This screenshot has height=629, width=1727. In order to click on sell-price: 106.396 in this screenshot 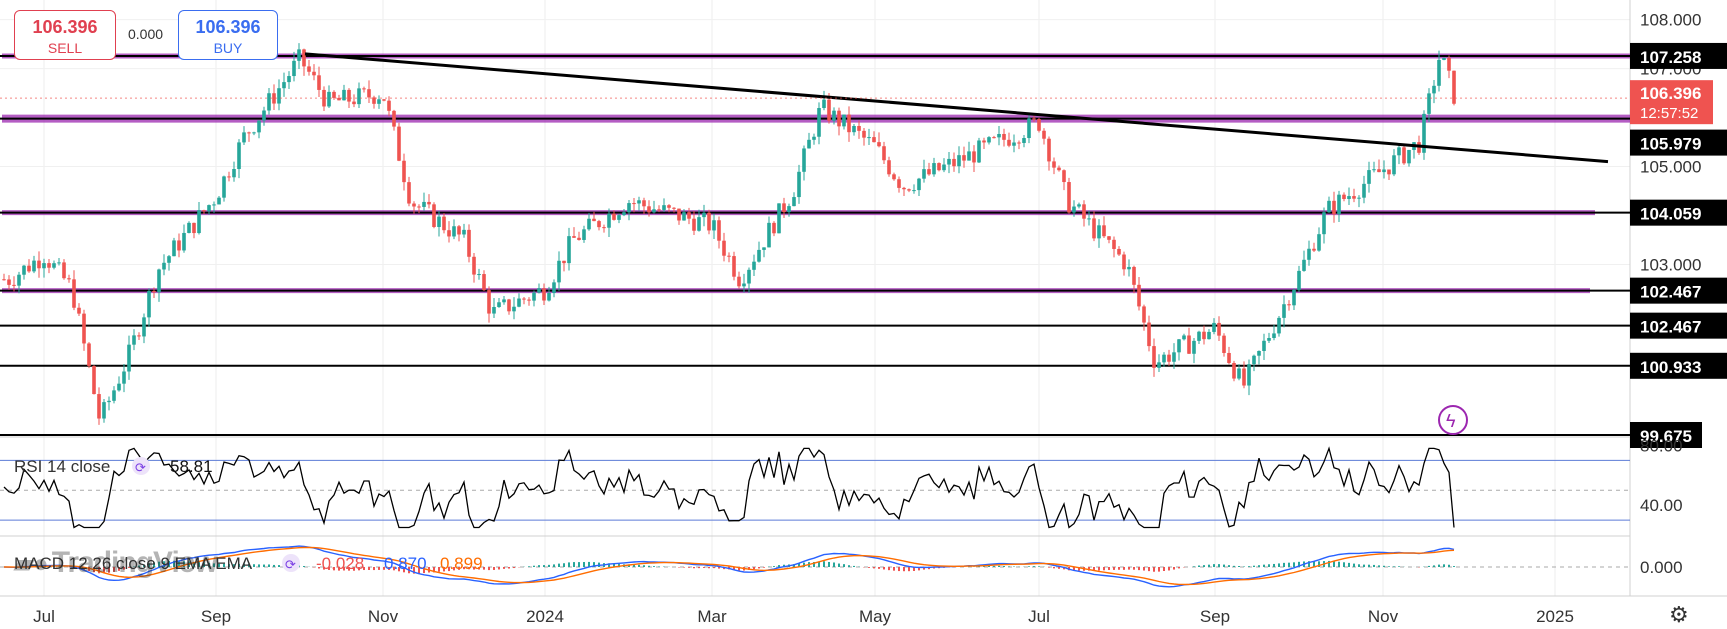, I will do `click(65, 27)`.